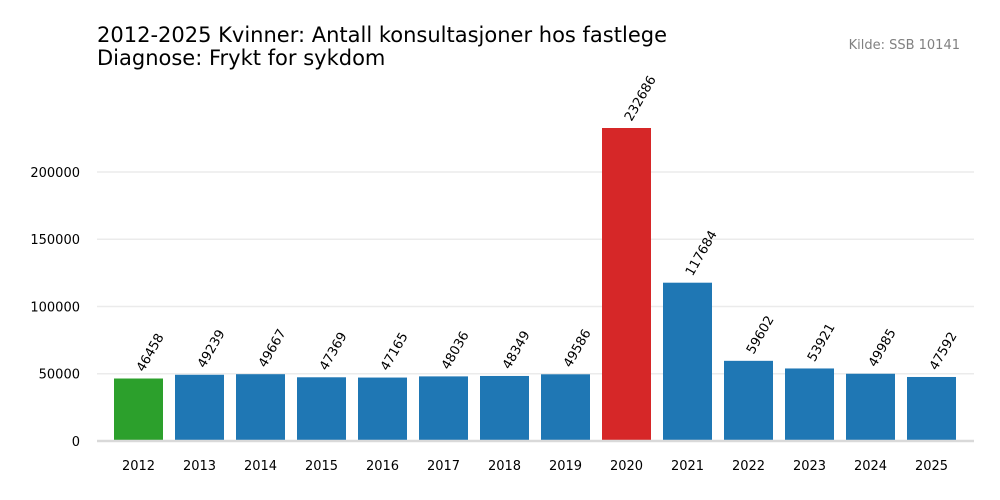  What do you see at coordinates (809, 466) in the screenshot?
I see `x-tick-label: 2023` at bounding box center [809, 466].